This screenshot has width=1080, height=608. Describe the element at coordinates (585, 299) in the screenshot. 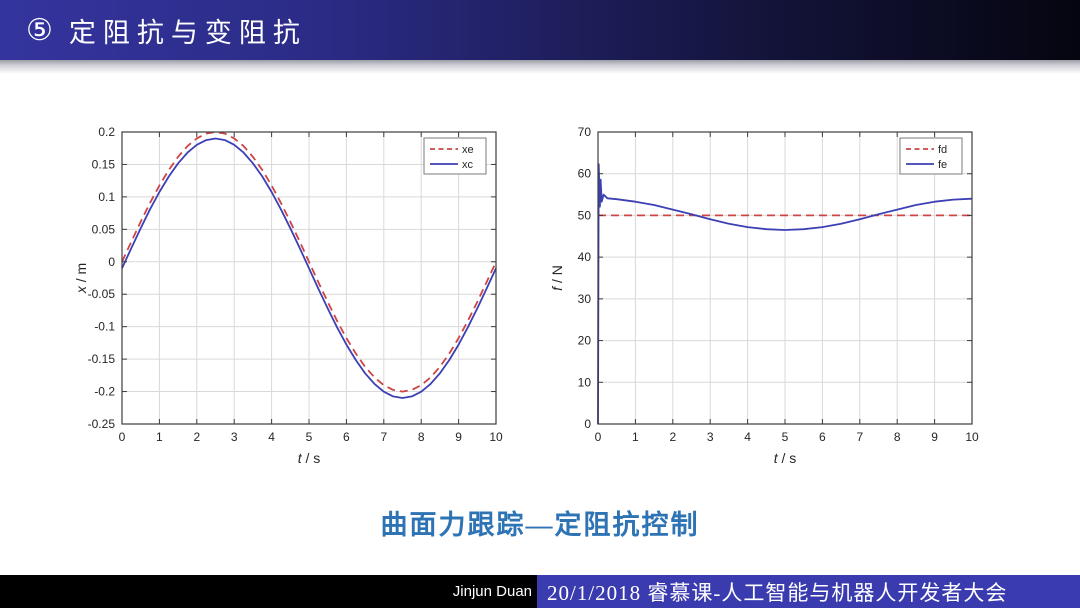

I see `svg-text: 30` at that location.